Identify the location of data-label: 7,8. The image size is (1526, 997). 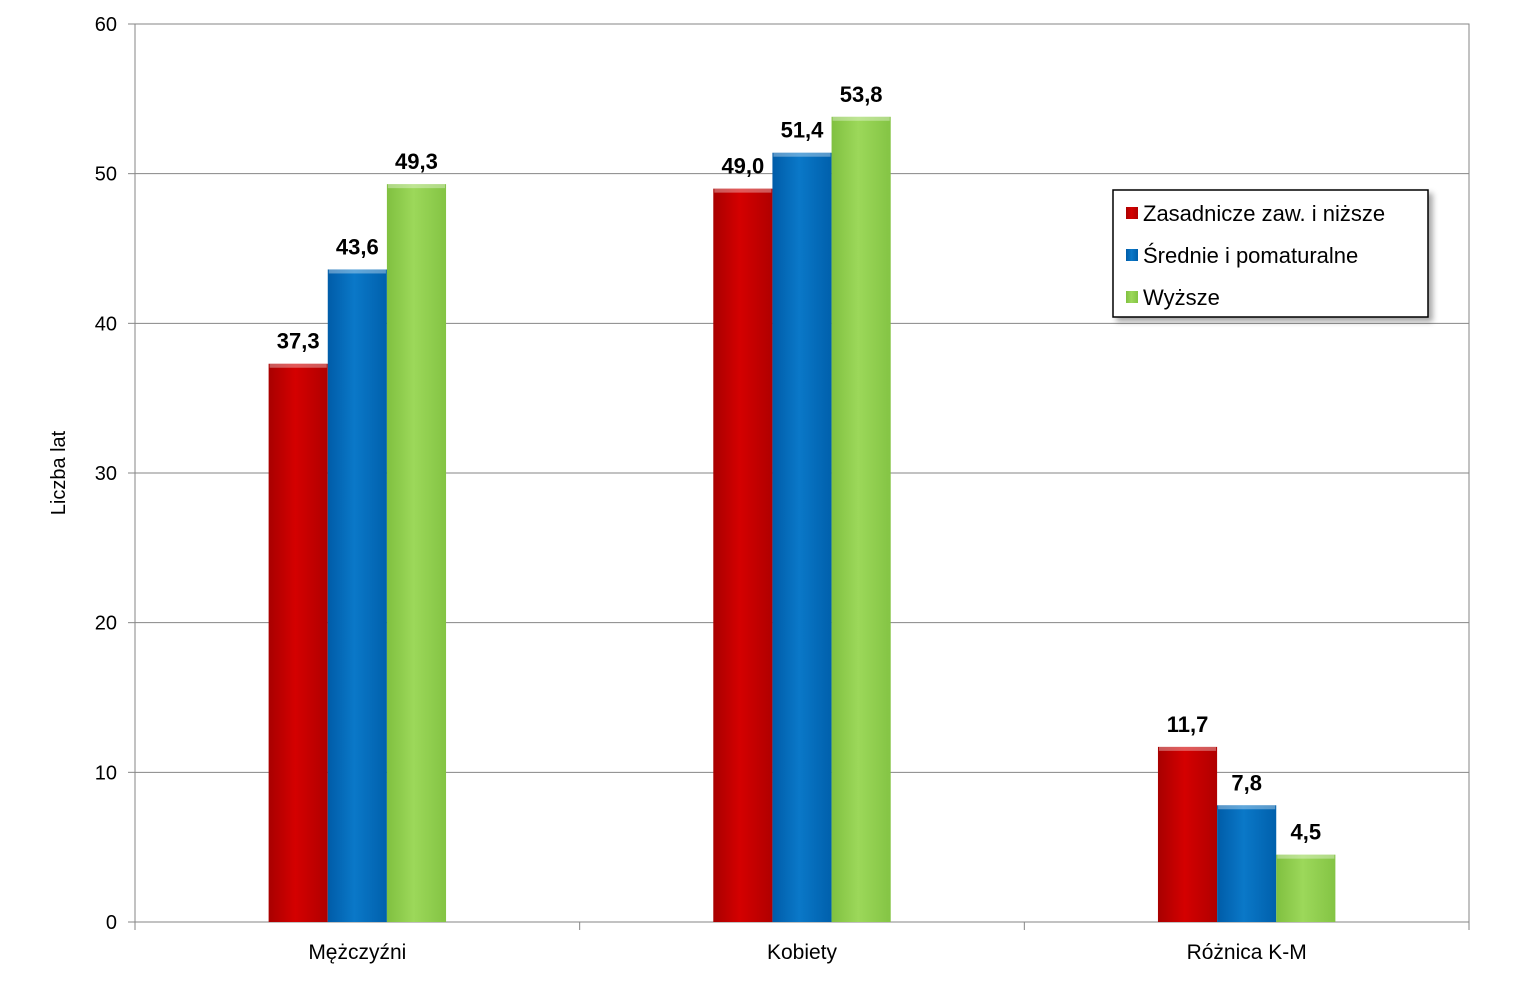
(1246, 782).